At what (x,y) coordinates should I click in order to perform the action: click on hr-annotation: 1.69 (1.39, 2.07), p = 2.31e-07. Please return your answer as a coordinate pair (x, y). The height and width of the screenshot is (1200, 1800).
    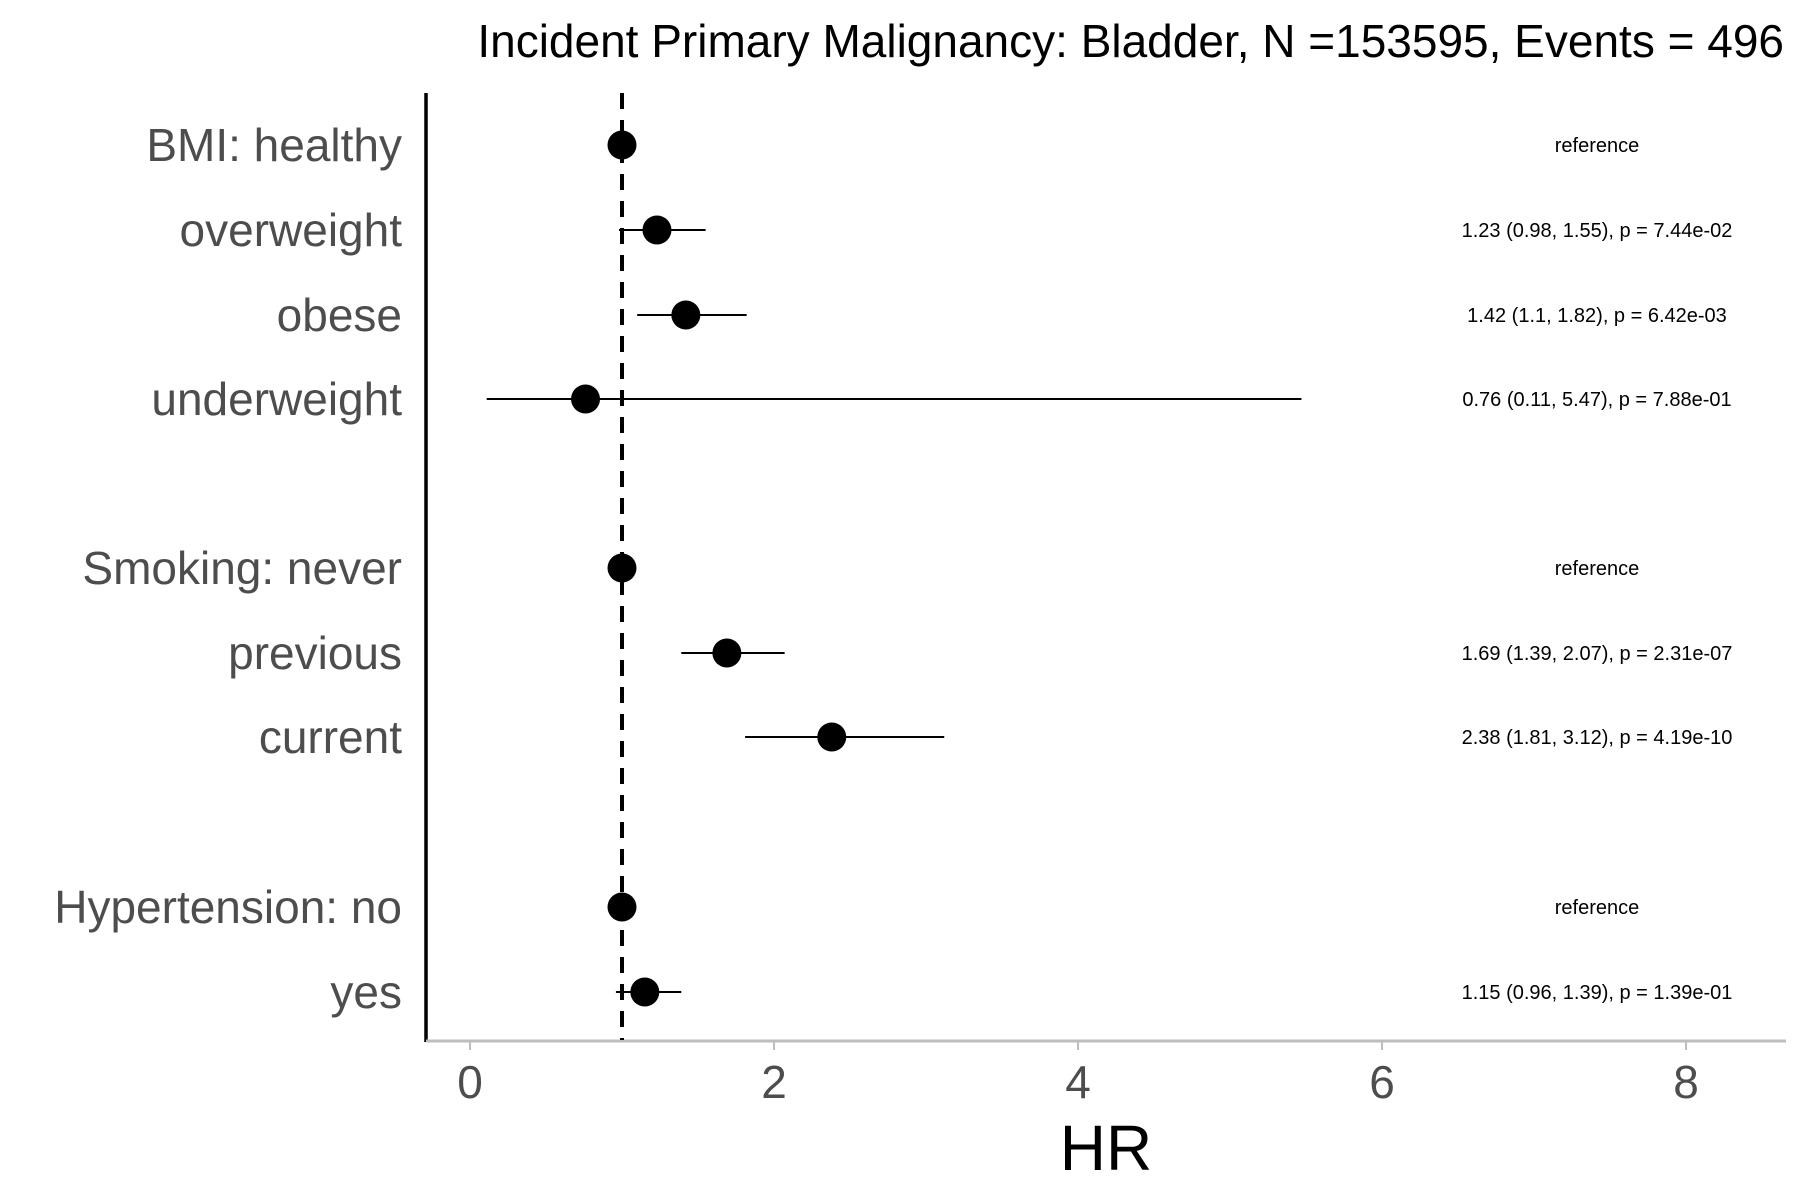
    Looking at the image, I should click on (1597, 654).